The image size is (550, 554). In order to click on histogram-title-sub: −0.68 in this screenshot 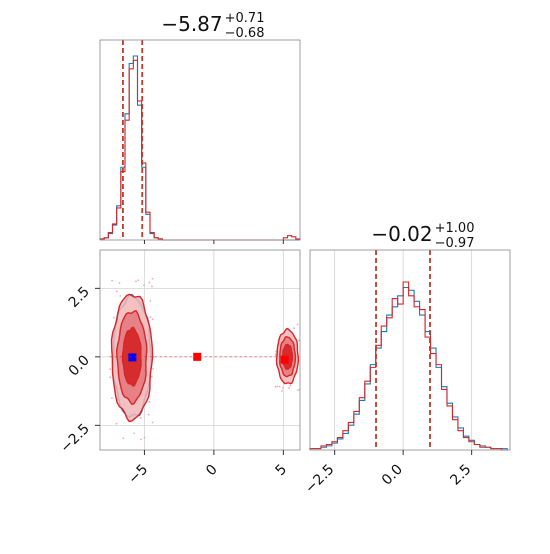, I will do `click(245, 33)`.